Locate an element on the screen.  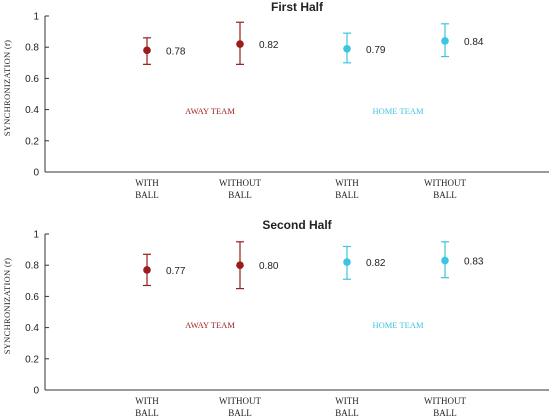
data-label: 0.79 is located at coordinates (376, 50).